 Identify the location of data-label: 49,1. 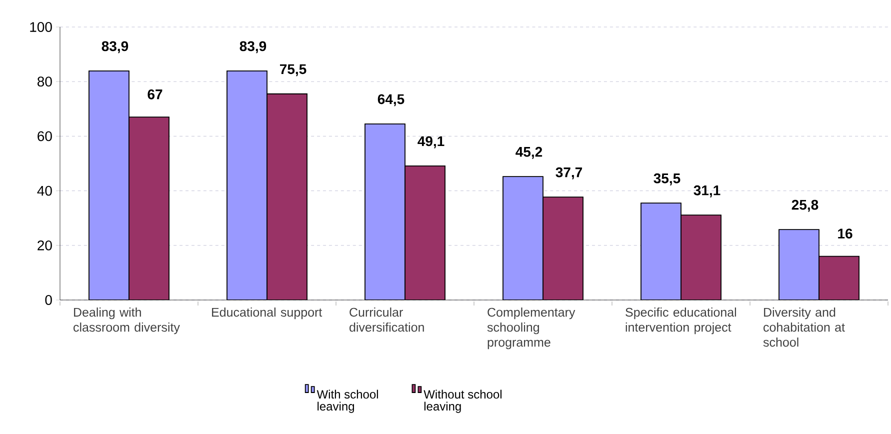
(431, 142).